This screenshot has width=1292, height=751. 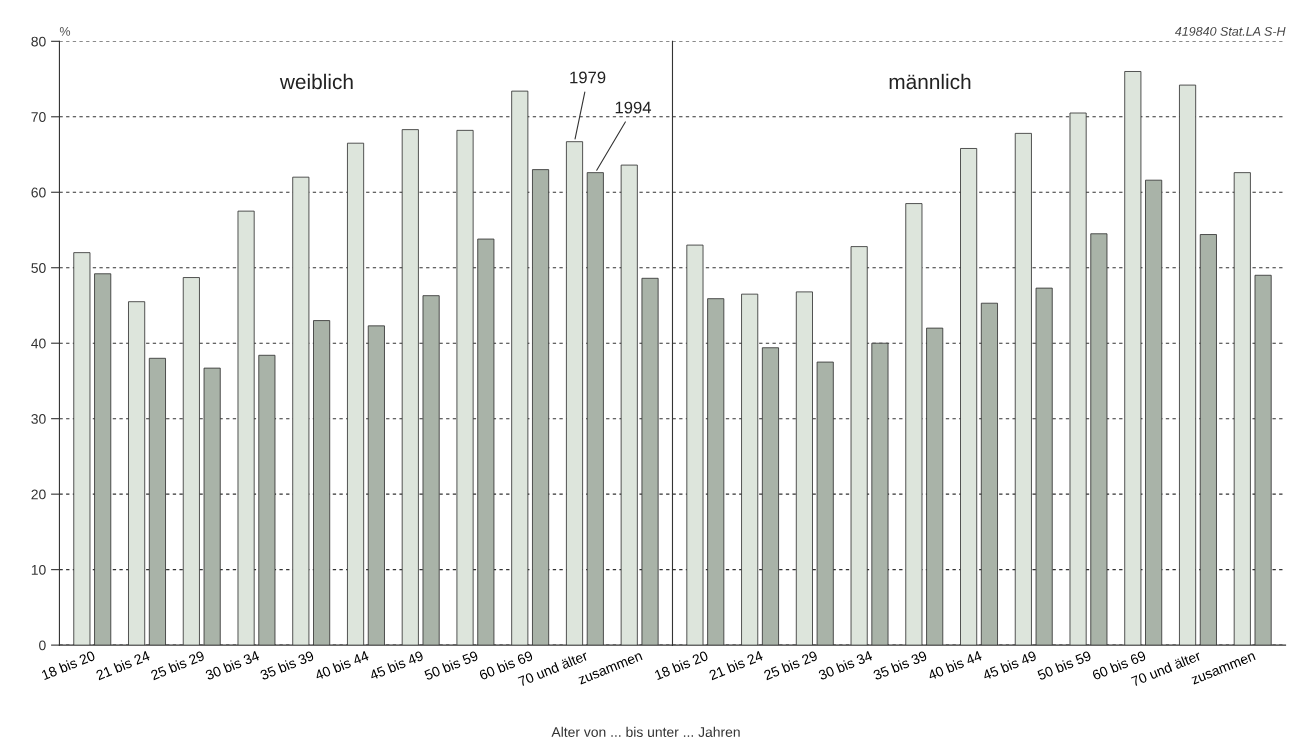 What do you see at coordinates (38, 192) in the screenshot?
I see `y-tick-label: 60` at bounding box center [38, 192].